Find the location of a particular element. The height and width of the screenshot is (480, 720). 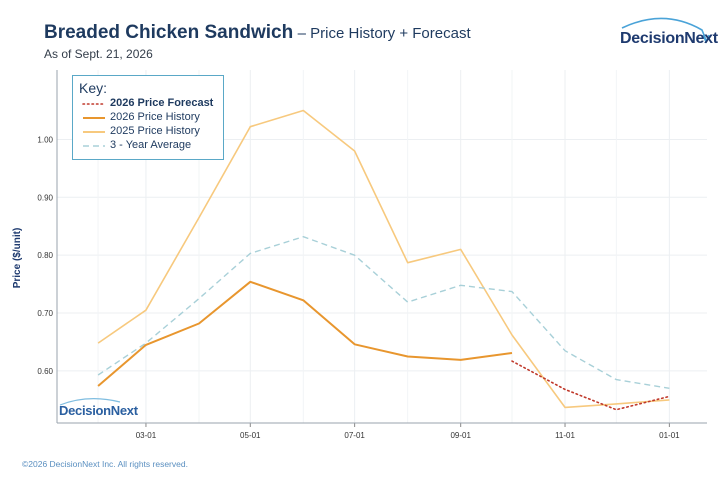

legend-label: 2026 Price Forecast is located at coordinates (162, 103).